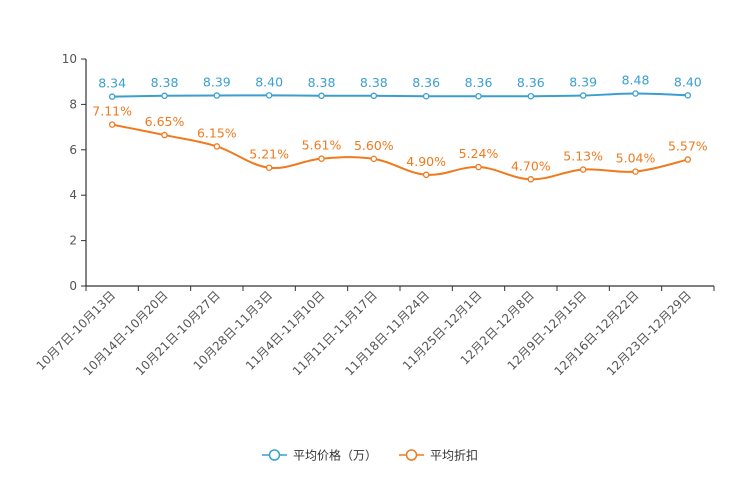 The width and height of the screenshot is (744, 496). Describe the element at coordinates (531, 165) in the screenshot. I see `data-label: 4.70%` at that location.